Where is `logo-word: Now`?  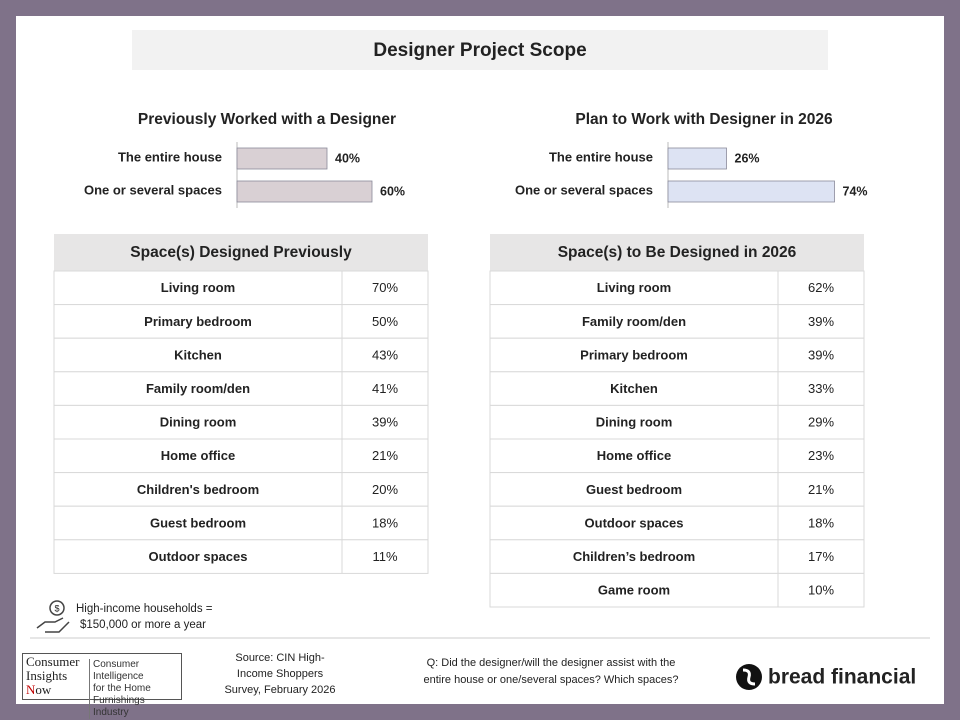
logo-word: Now is located at coordinates (39, 689).